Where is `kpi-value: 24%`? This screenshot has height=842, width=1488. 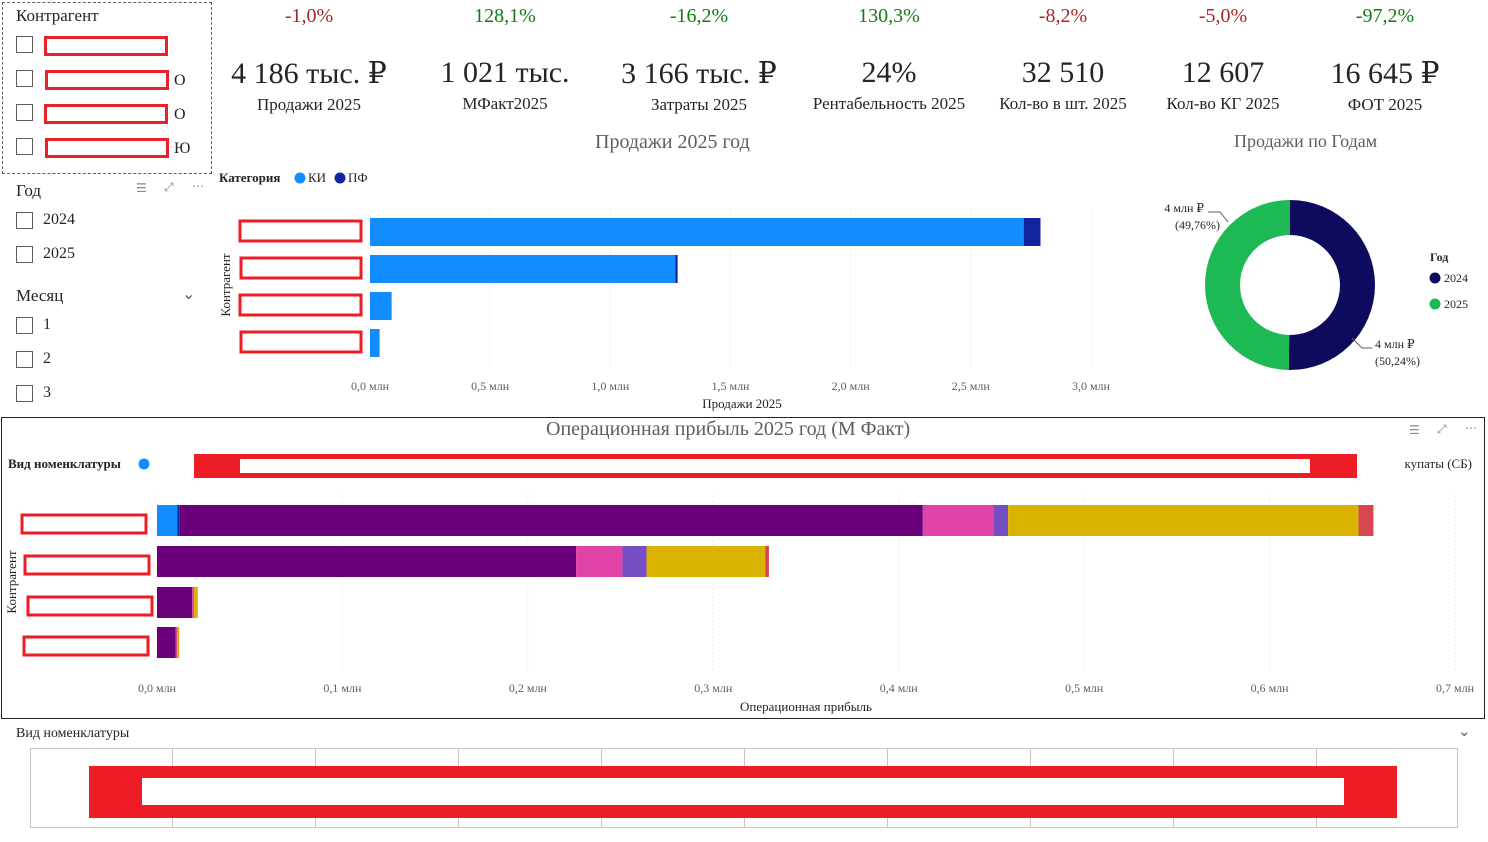 kpi-value: 24% is located at coordinates (889, 72).